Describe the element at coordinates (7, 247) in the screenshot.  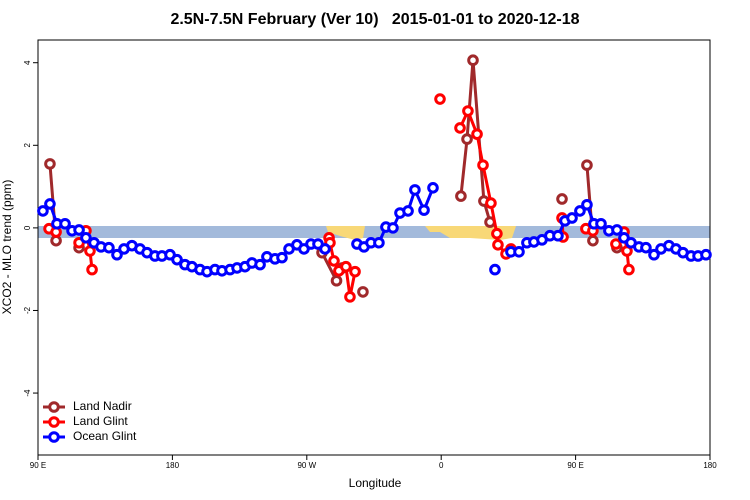
I see `y-axis-label: XCO2 - MLO trend (ppm)` at that location.